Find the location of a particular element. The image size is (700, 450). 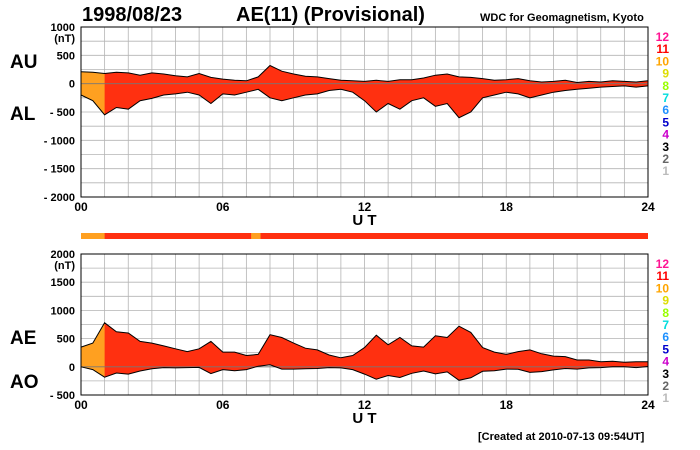

upper-station-count-label: 9 is located at coordinates (665, 74).